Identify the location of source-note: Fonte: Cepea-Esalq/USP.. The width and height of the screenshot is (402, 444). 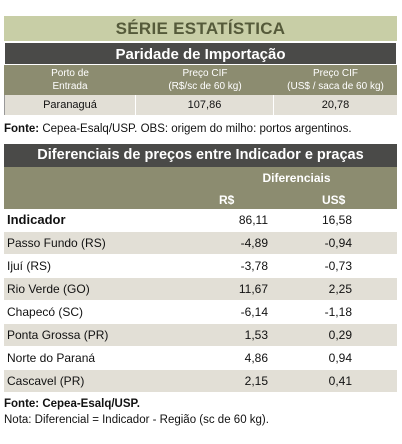
(72, 404).